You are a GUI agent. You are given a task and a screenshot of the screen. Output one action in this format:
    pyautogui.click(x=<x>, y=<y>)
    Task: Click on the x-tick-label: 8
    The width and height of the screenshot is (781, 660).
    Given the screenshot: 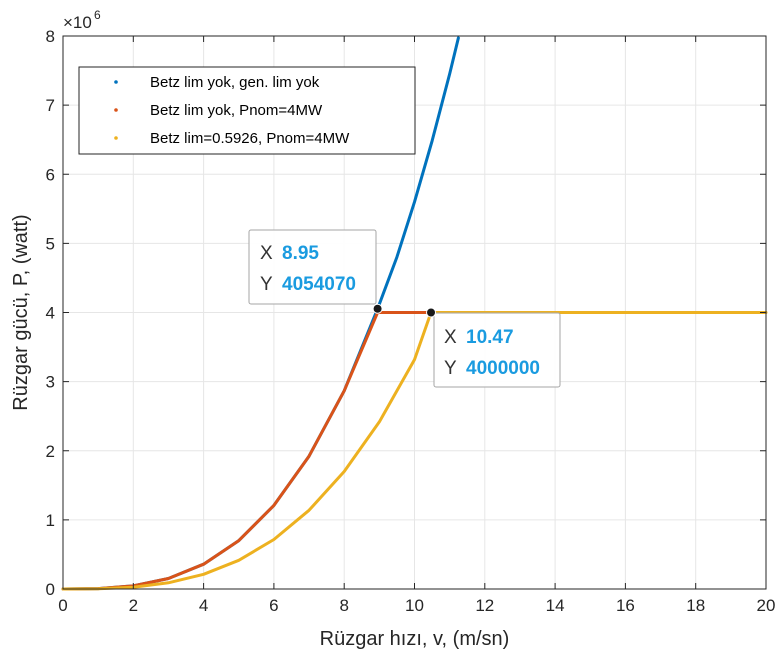 What is the action you would take?
    pyautogui.click(x=343, y=605)
    